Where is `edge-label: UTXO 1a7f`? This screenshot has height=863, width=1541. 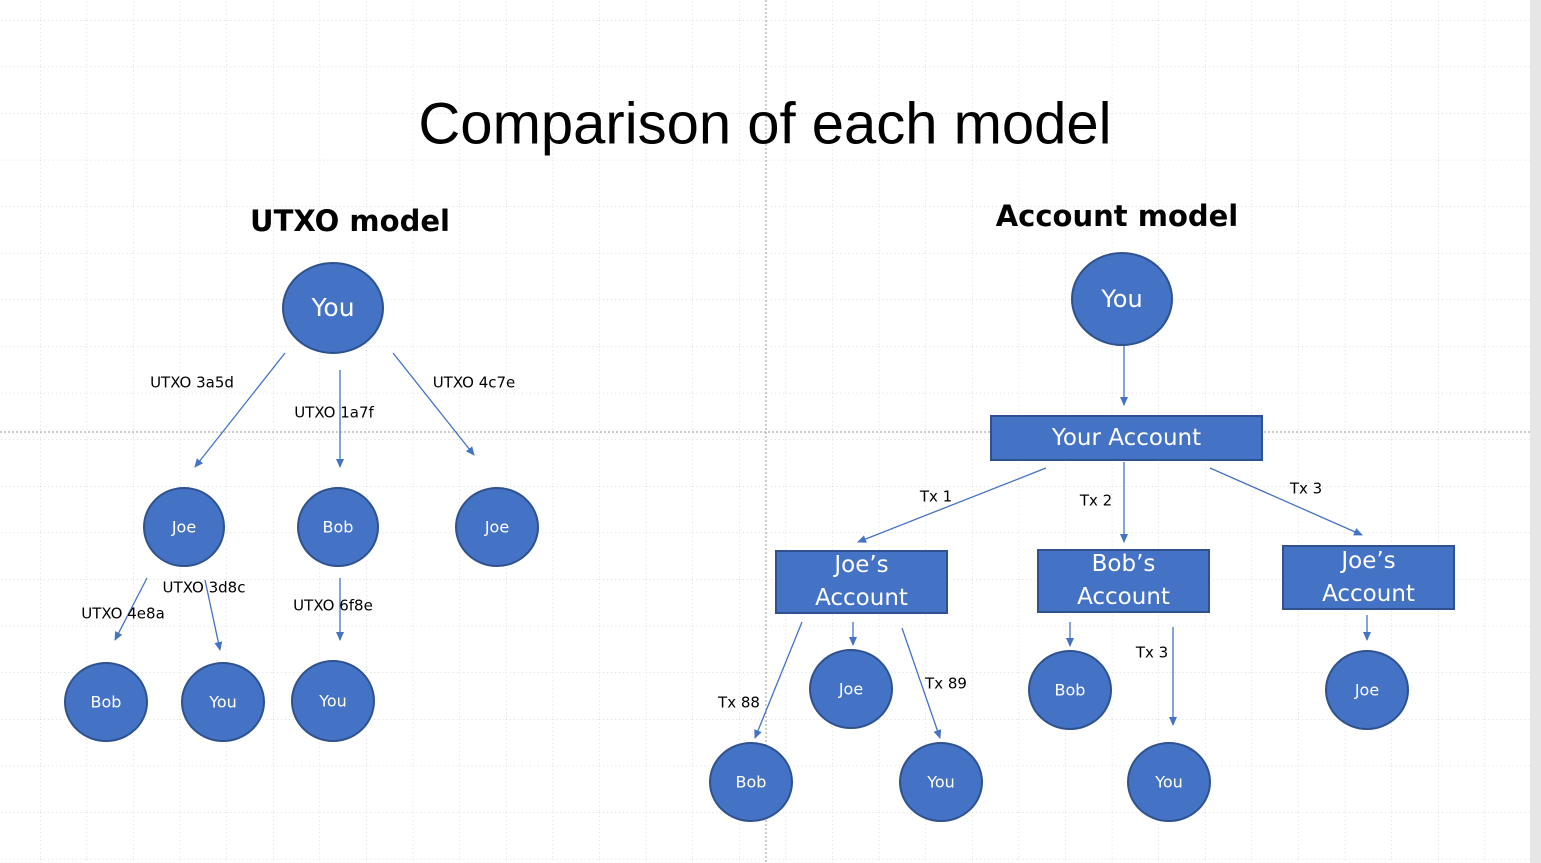
edge-label: UTXO 1a7f is located at coordinates (334, 413).